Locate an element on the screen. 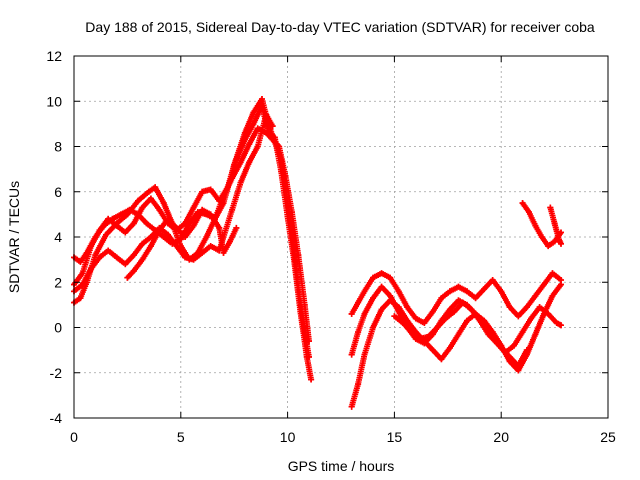 The height and width of the screenshot is (480, 640). x-tick-label: 10 is located at coordinates (288, 437).